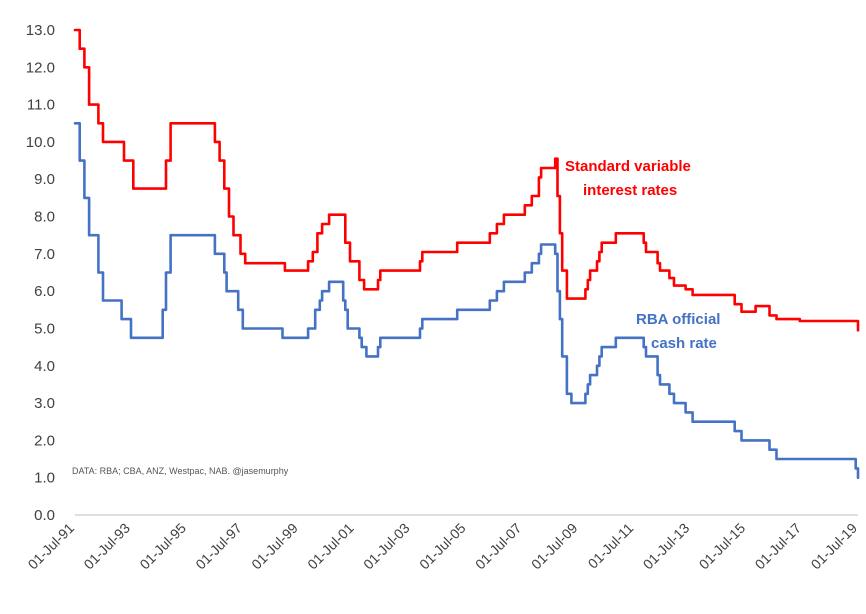  Describe the element at coordinates (44, 440) in the screenshot. I see `y-tick-label: 2.0` at that location.